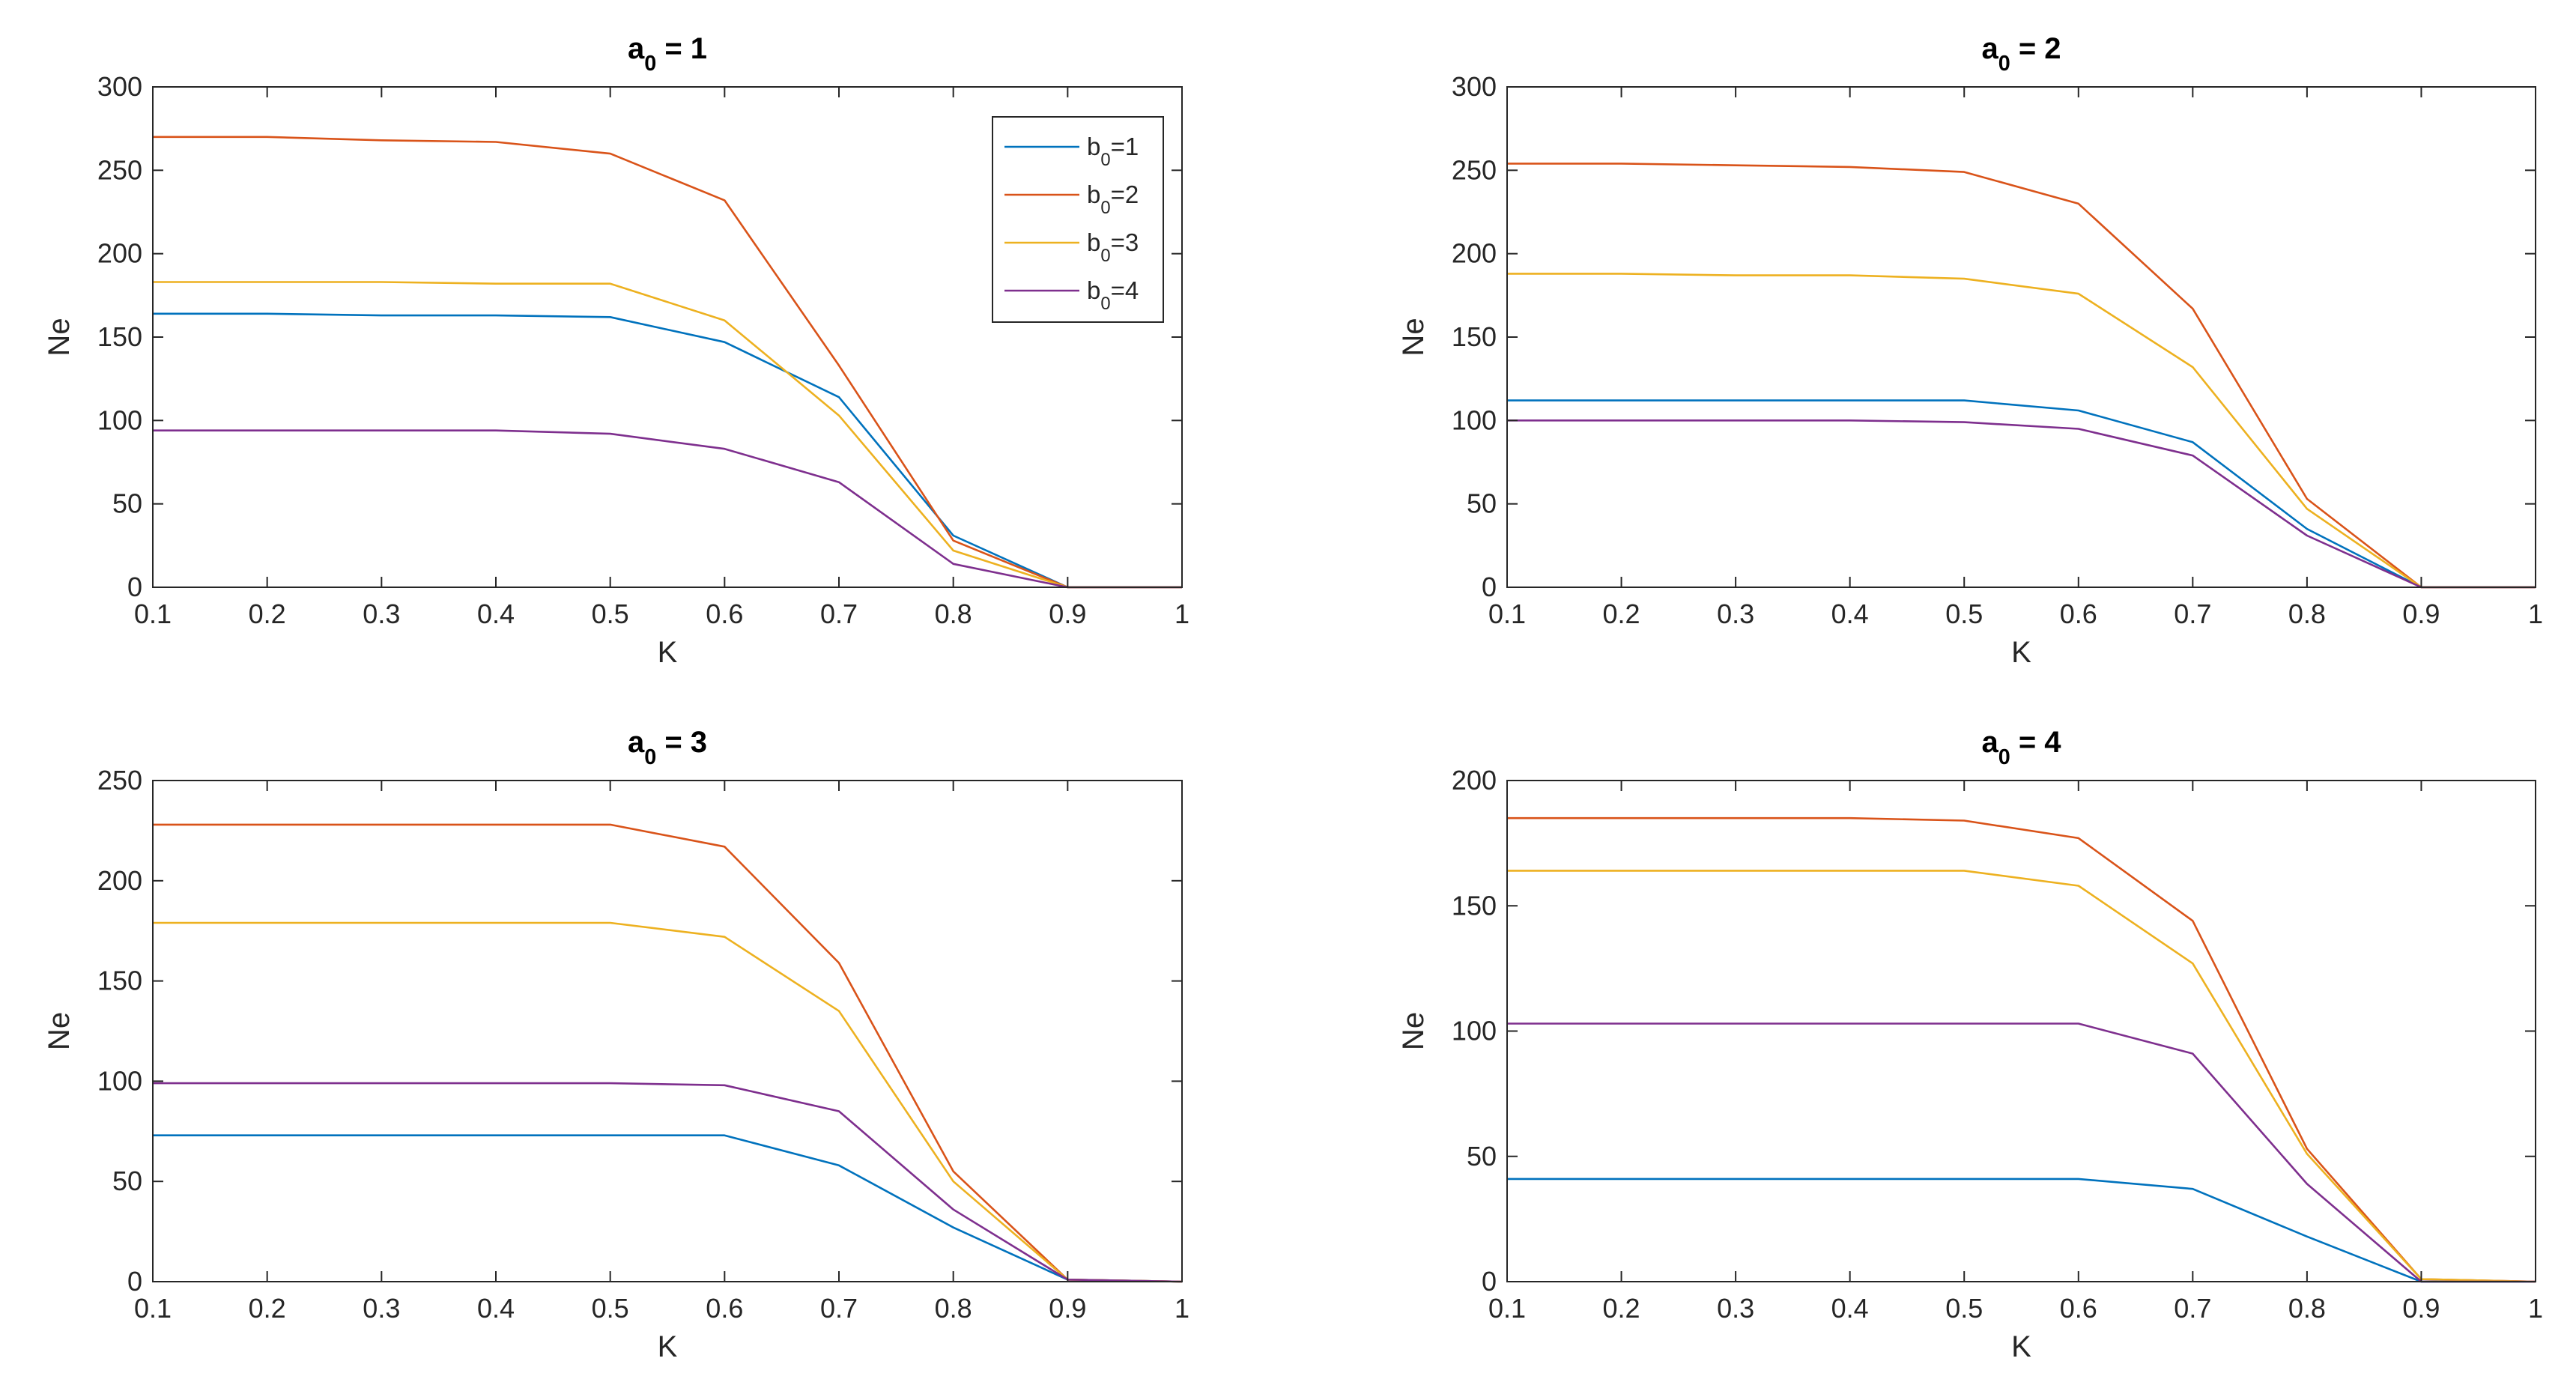  I want to click on legend-item-b0-3: b0=3, so click(1071, 247).